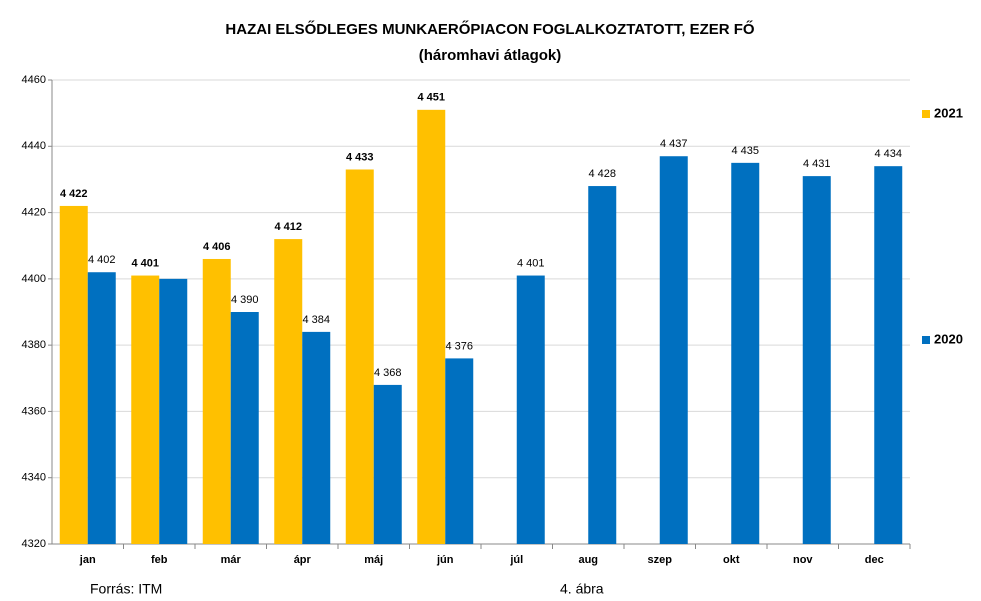 The image size is (981, 601). I want to click on legend-label: 2020, so click(948, 338).